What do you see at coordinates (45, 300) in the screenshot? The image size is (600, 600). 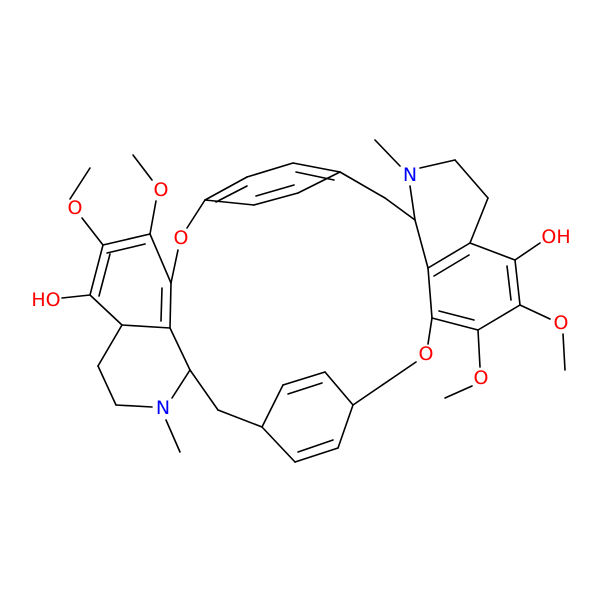 I see `atom-label: HO` at bounding box center [45, 300].